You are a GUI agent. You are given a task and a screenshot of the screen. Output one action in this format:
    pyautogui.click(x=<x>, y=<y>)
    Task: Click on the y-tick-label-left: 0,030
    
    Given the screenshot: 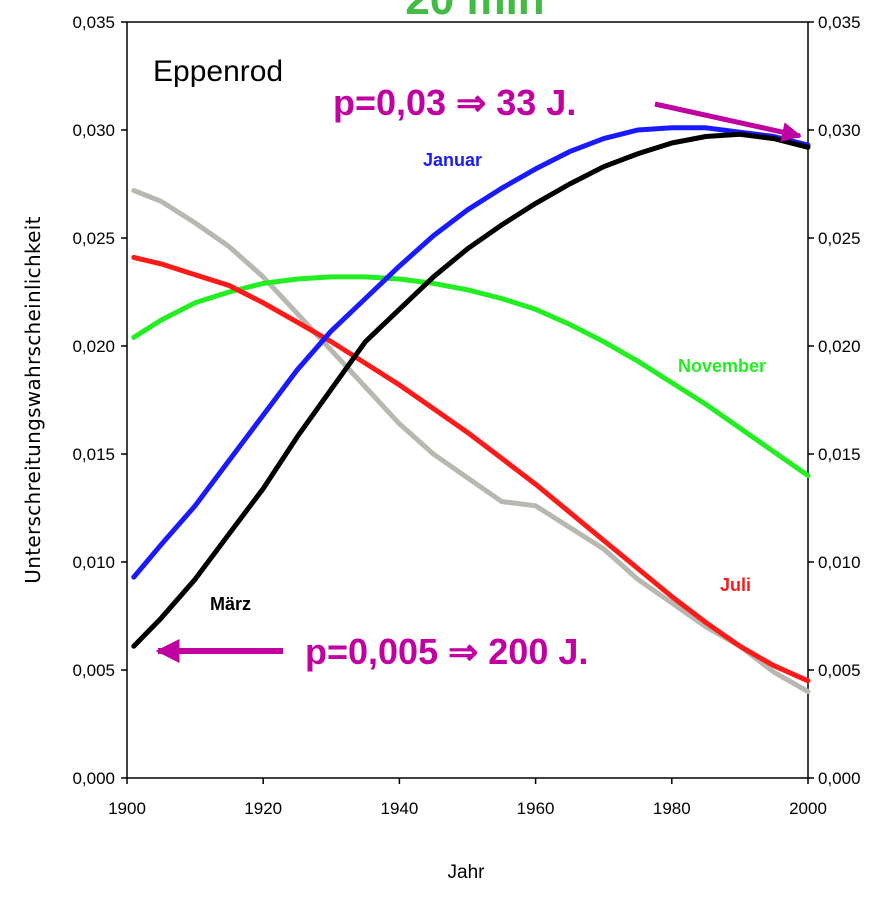 What is the action you would take?
    pyautogui.click(x=93, y=130)
    